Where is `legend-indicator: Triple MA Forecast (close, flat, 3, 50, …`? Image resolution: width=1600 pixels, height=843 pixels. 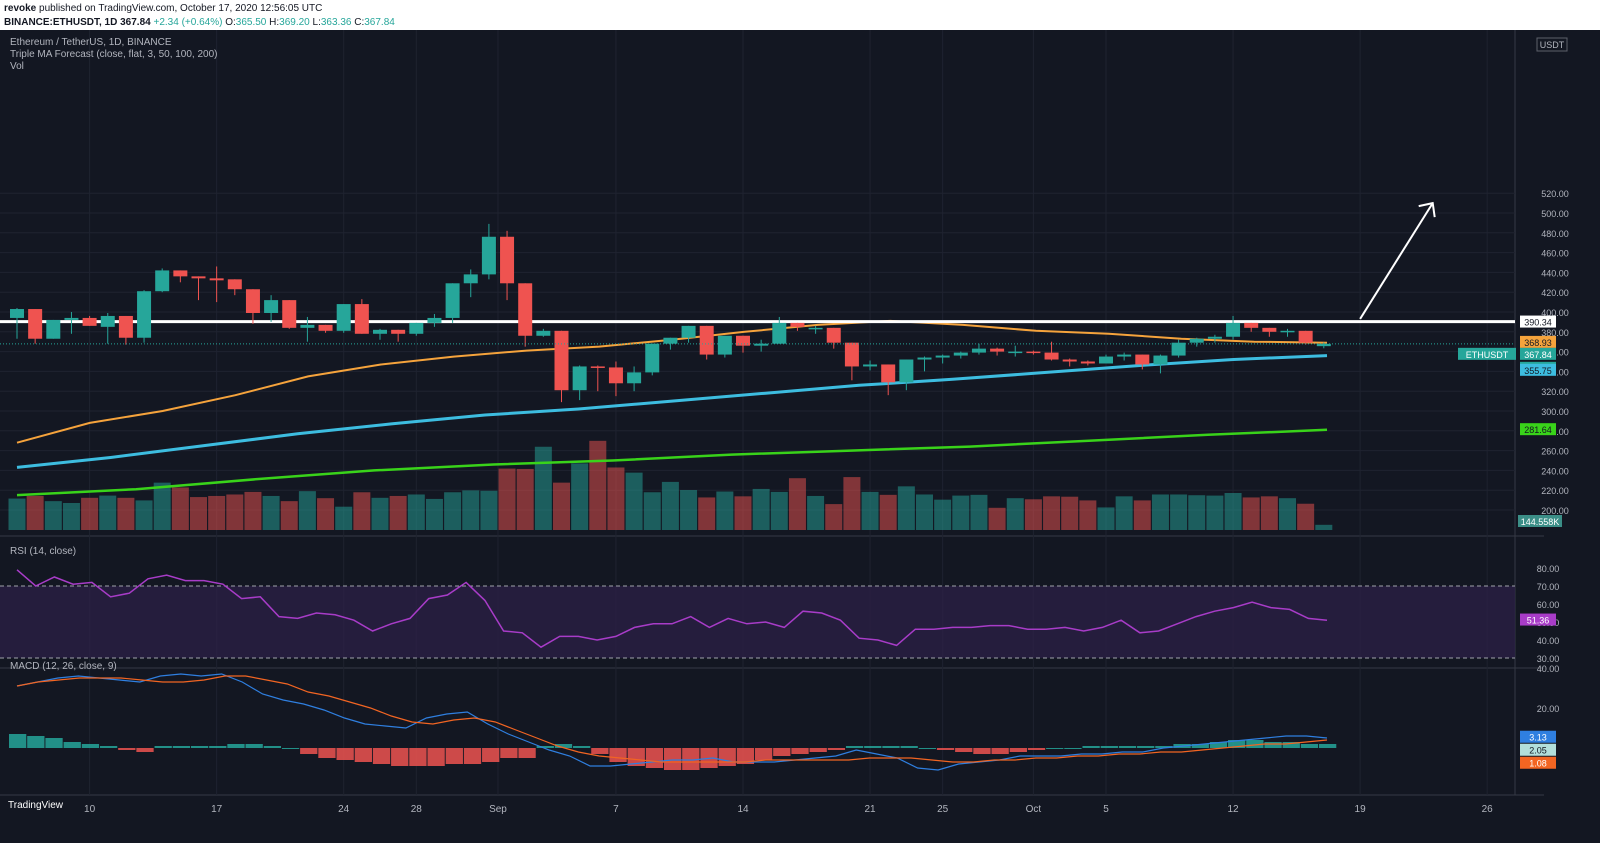
legend-indicator: Triple MA Forecast (close, flat, 3, 50, … is located at coordinates (114, 54).